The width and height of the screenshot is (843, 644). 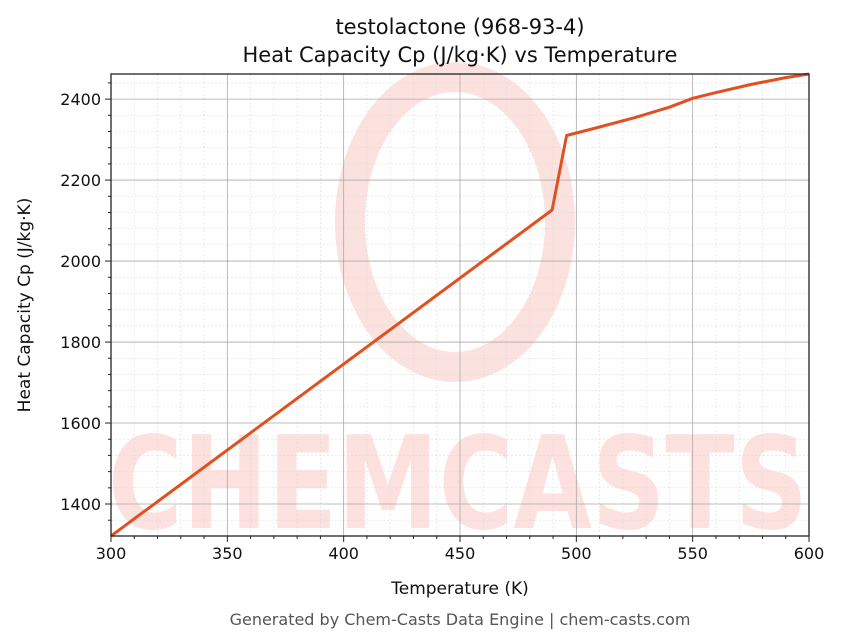 What do you see at coordinates (460, 553) in the screenshot?
I see `x-tick-label: 450` at bounding box center [460, 553].